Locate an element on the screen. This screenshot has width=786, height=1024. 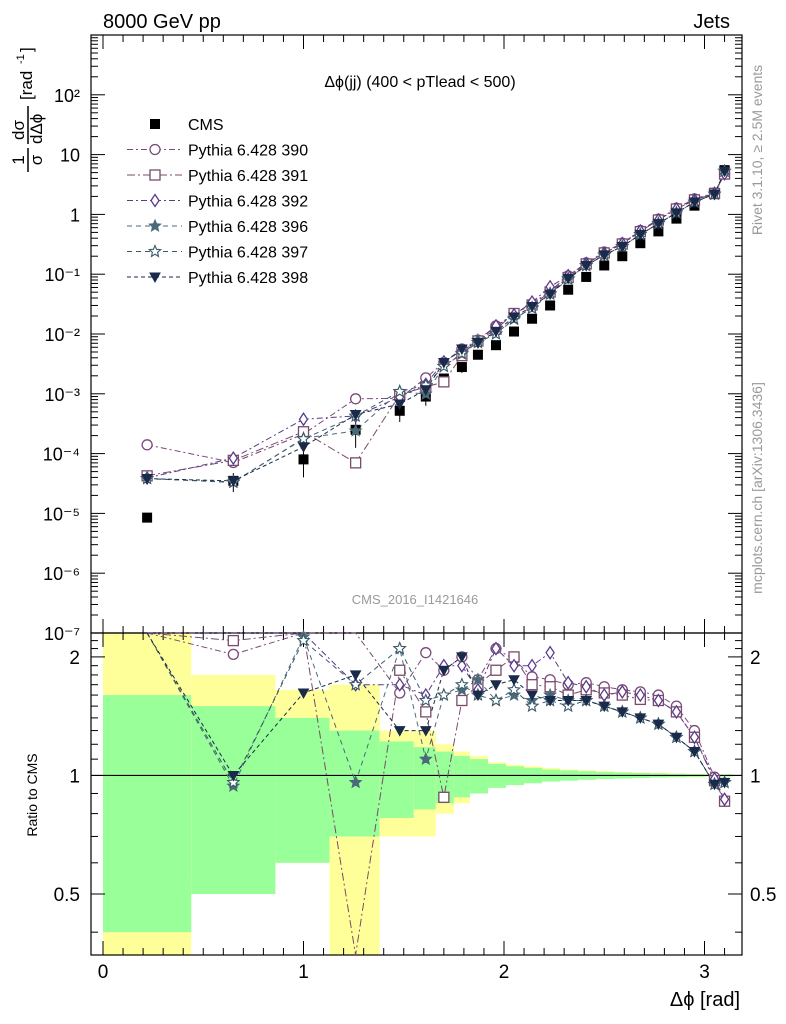
ratio-tick-label-right: 1 is located at coordinates (755, 776).